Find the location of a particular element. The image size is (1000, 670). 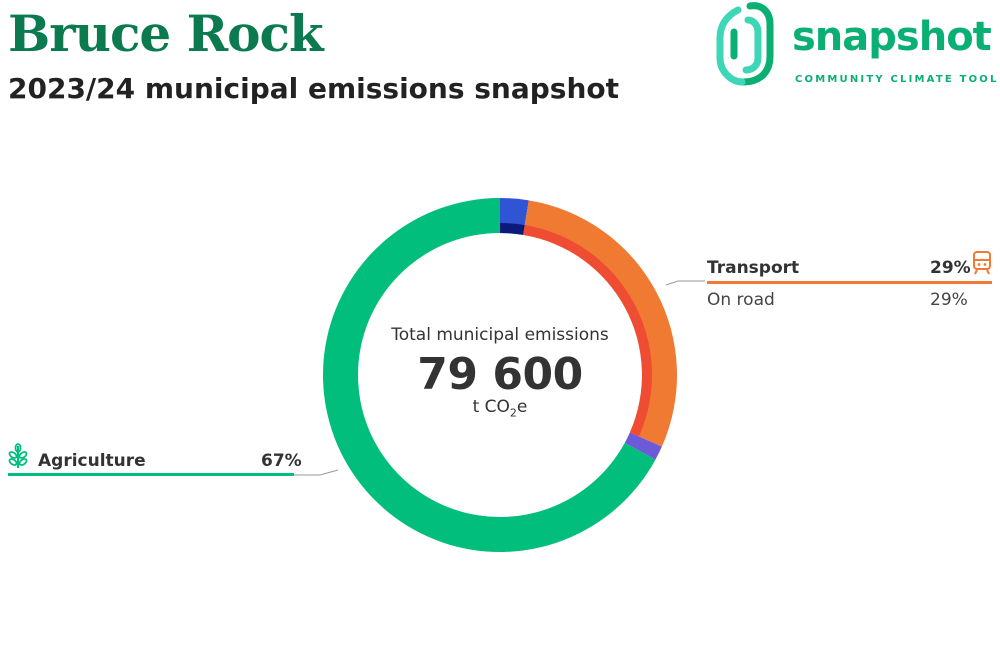

inner-slice-on-road is located at coordinates (588, 331).